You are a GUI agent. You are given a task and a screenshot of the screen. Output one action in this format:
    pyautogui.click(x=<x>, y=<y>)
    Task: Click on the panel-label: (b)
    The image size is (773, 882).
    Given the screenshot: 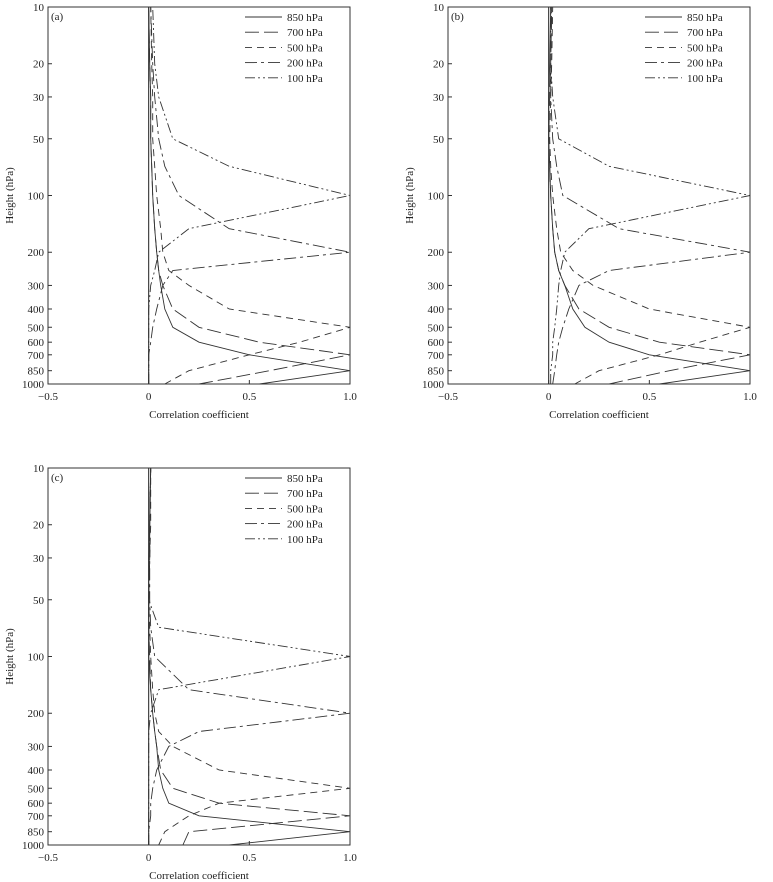 What is the action you would take?
    pyautogui.click(x=457, y=17)
    